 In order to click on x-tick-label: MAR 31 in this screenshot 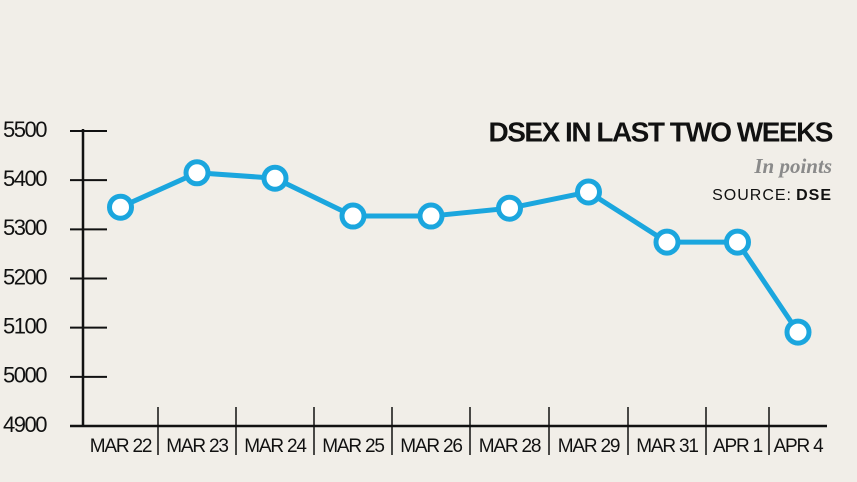, I will do `click(667, 446)`.